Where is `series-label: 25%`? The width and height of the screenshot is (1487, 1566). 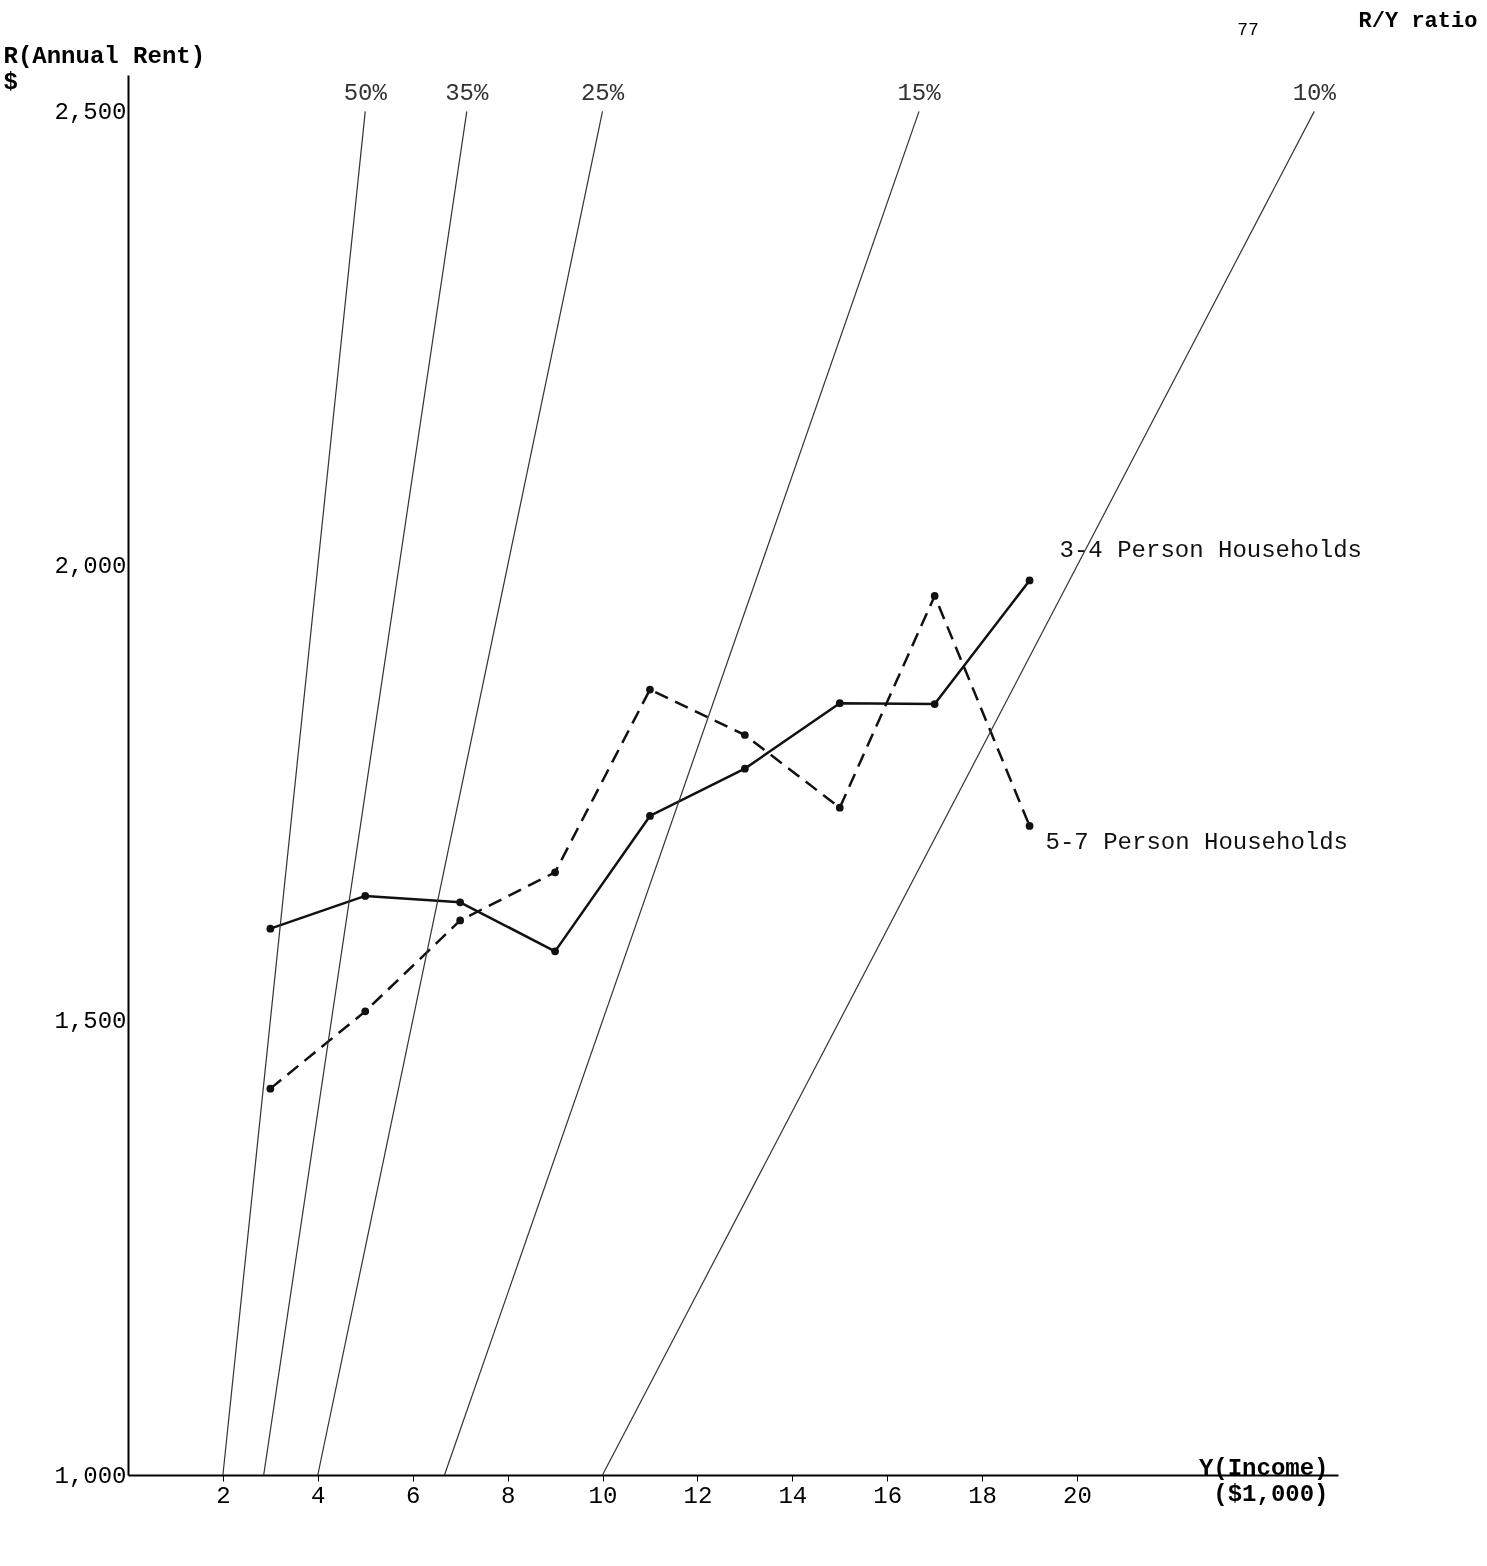 series-label: 25% is located at coordinates (602, 94).